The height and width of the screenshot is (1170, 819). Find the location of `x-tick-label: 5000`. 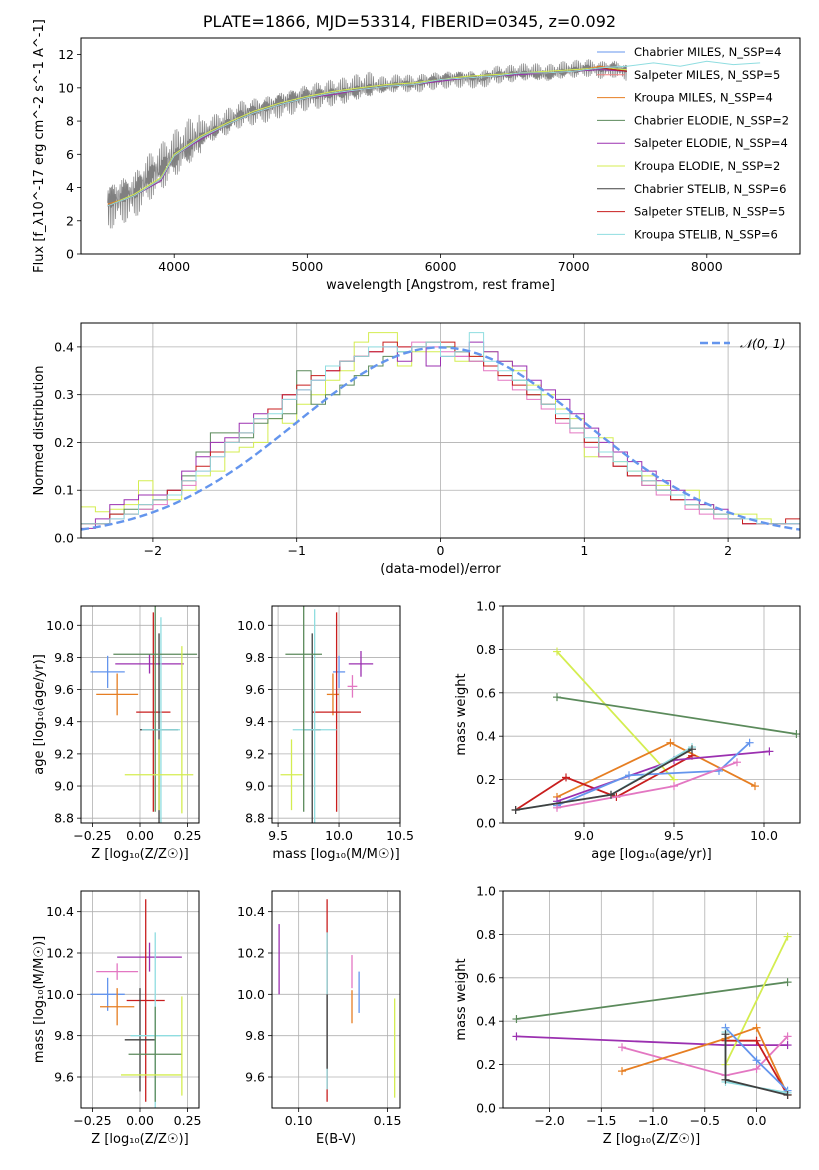

x-tick-label: 5000 is located at coordinates (307, 266).